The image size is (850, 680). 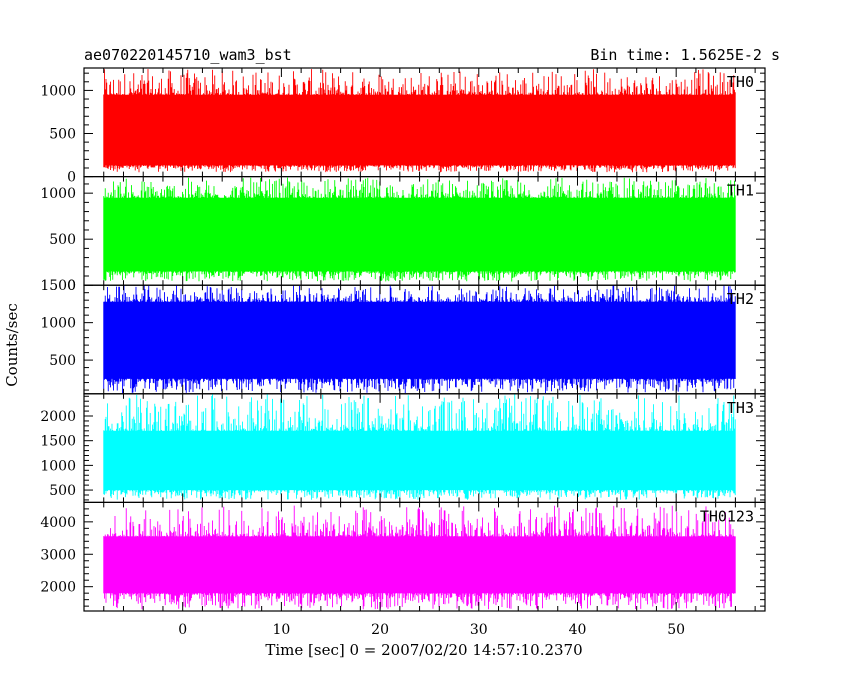 I want to click on y-axis-title: Counts/sec, so click(x=12, y=345).